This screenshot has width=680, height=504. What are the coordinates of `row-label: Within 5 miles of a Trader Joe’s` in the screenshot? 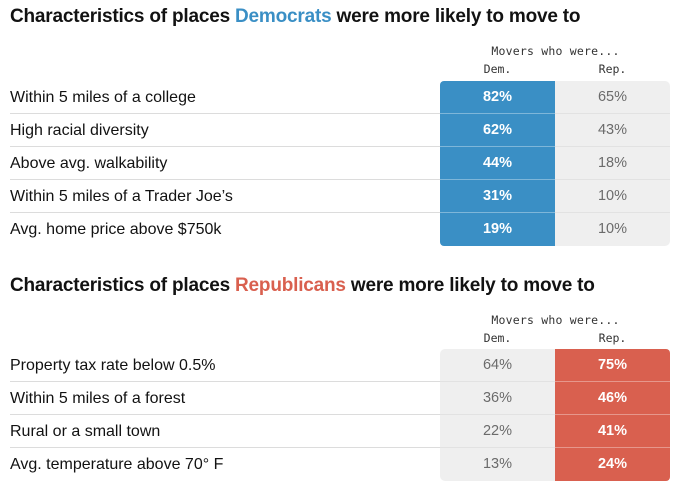 It's located at (121, 196).